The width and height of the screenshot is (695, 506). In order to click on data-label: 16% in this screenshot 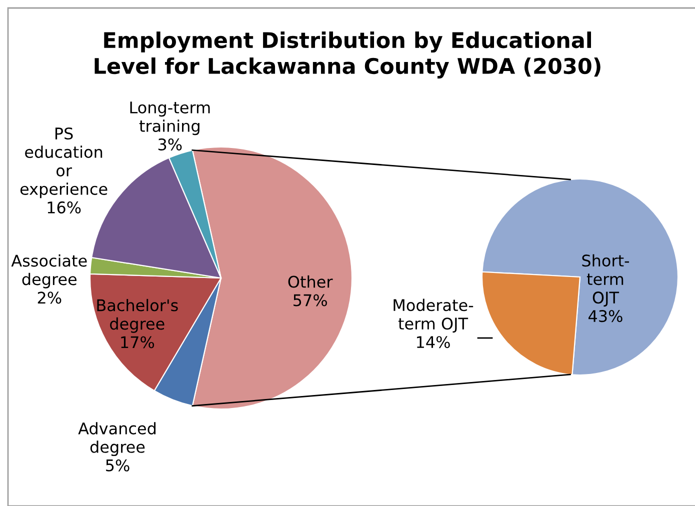, I will do `click(64, 207)`.